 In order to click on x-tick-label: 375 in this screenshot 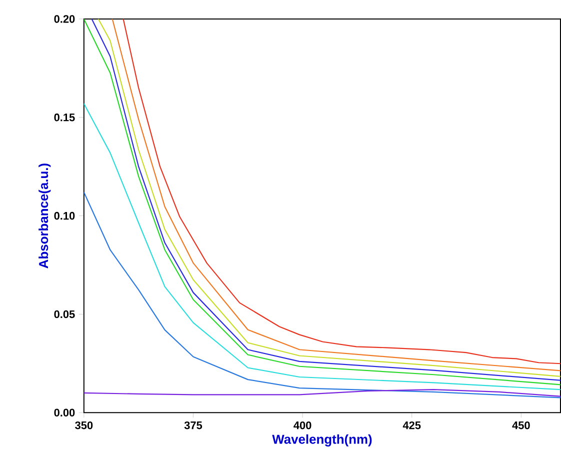, I will do `click(193, 426)`.